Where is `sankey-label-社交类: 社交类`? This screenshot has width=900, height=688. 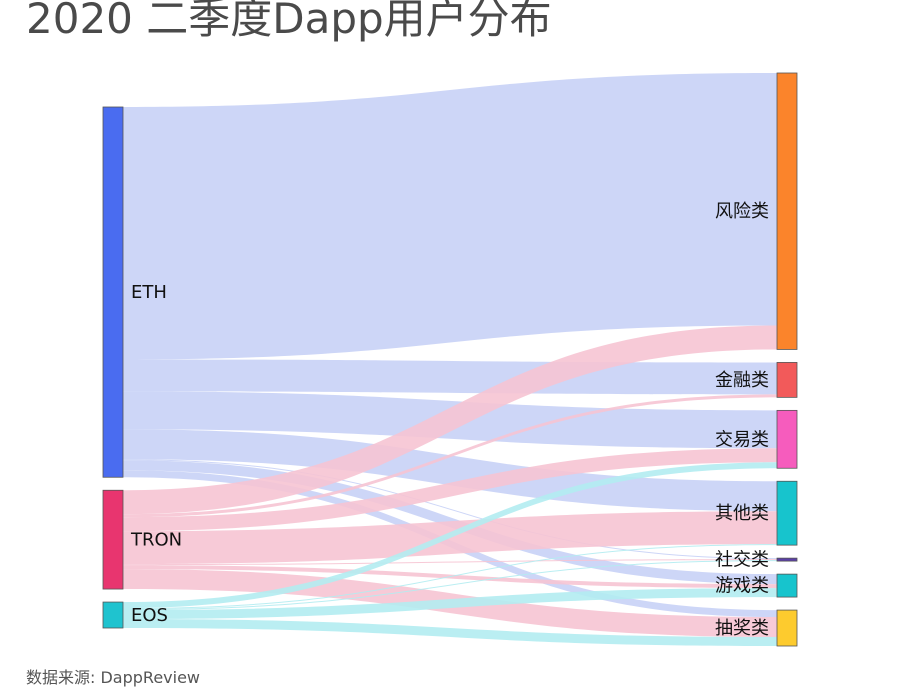 sankey-label-社交类: 社交类 is located at coordinates (742, 560).